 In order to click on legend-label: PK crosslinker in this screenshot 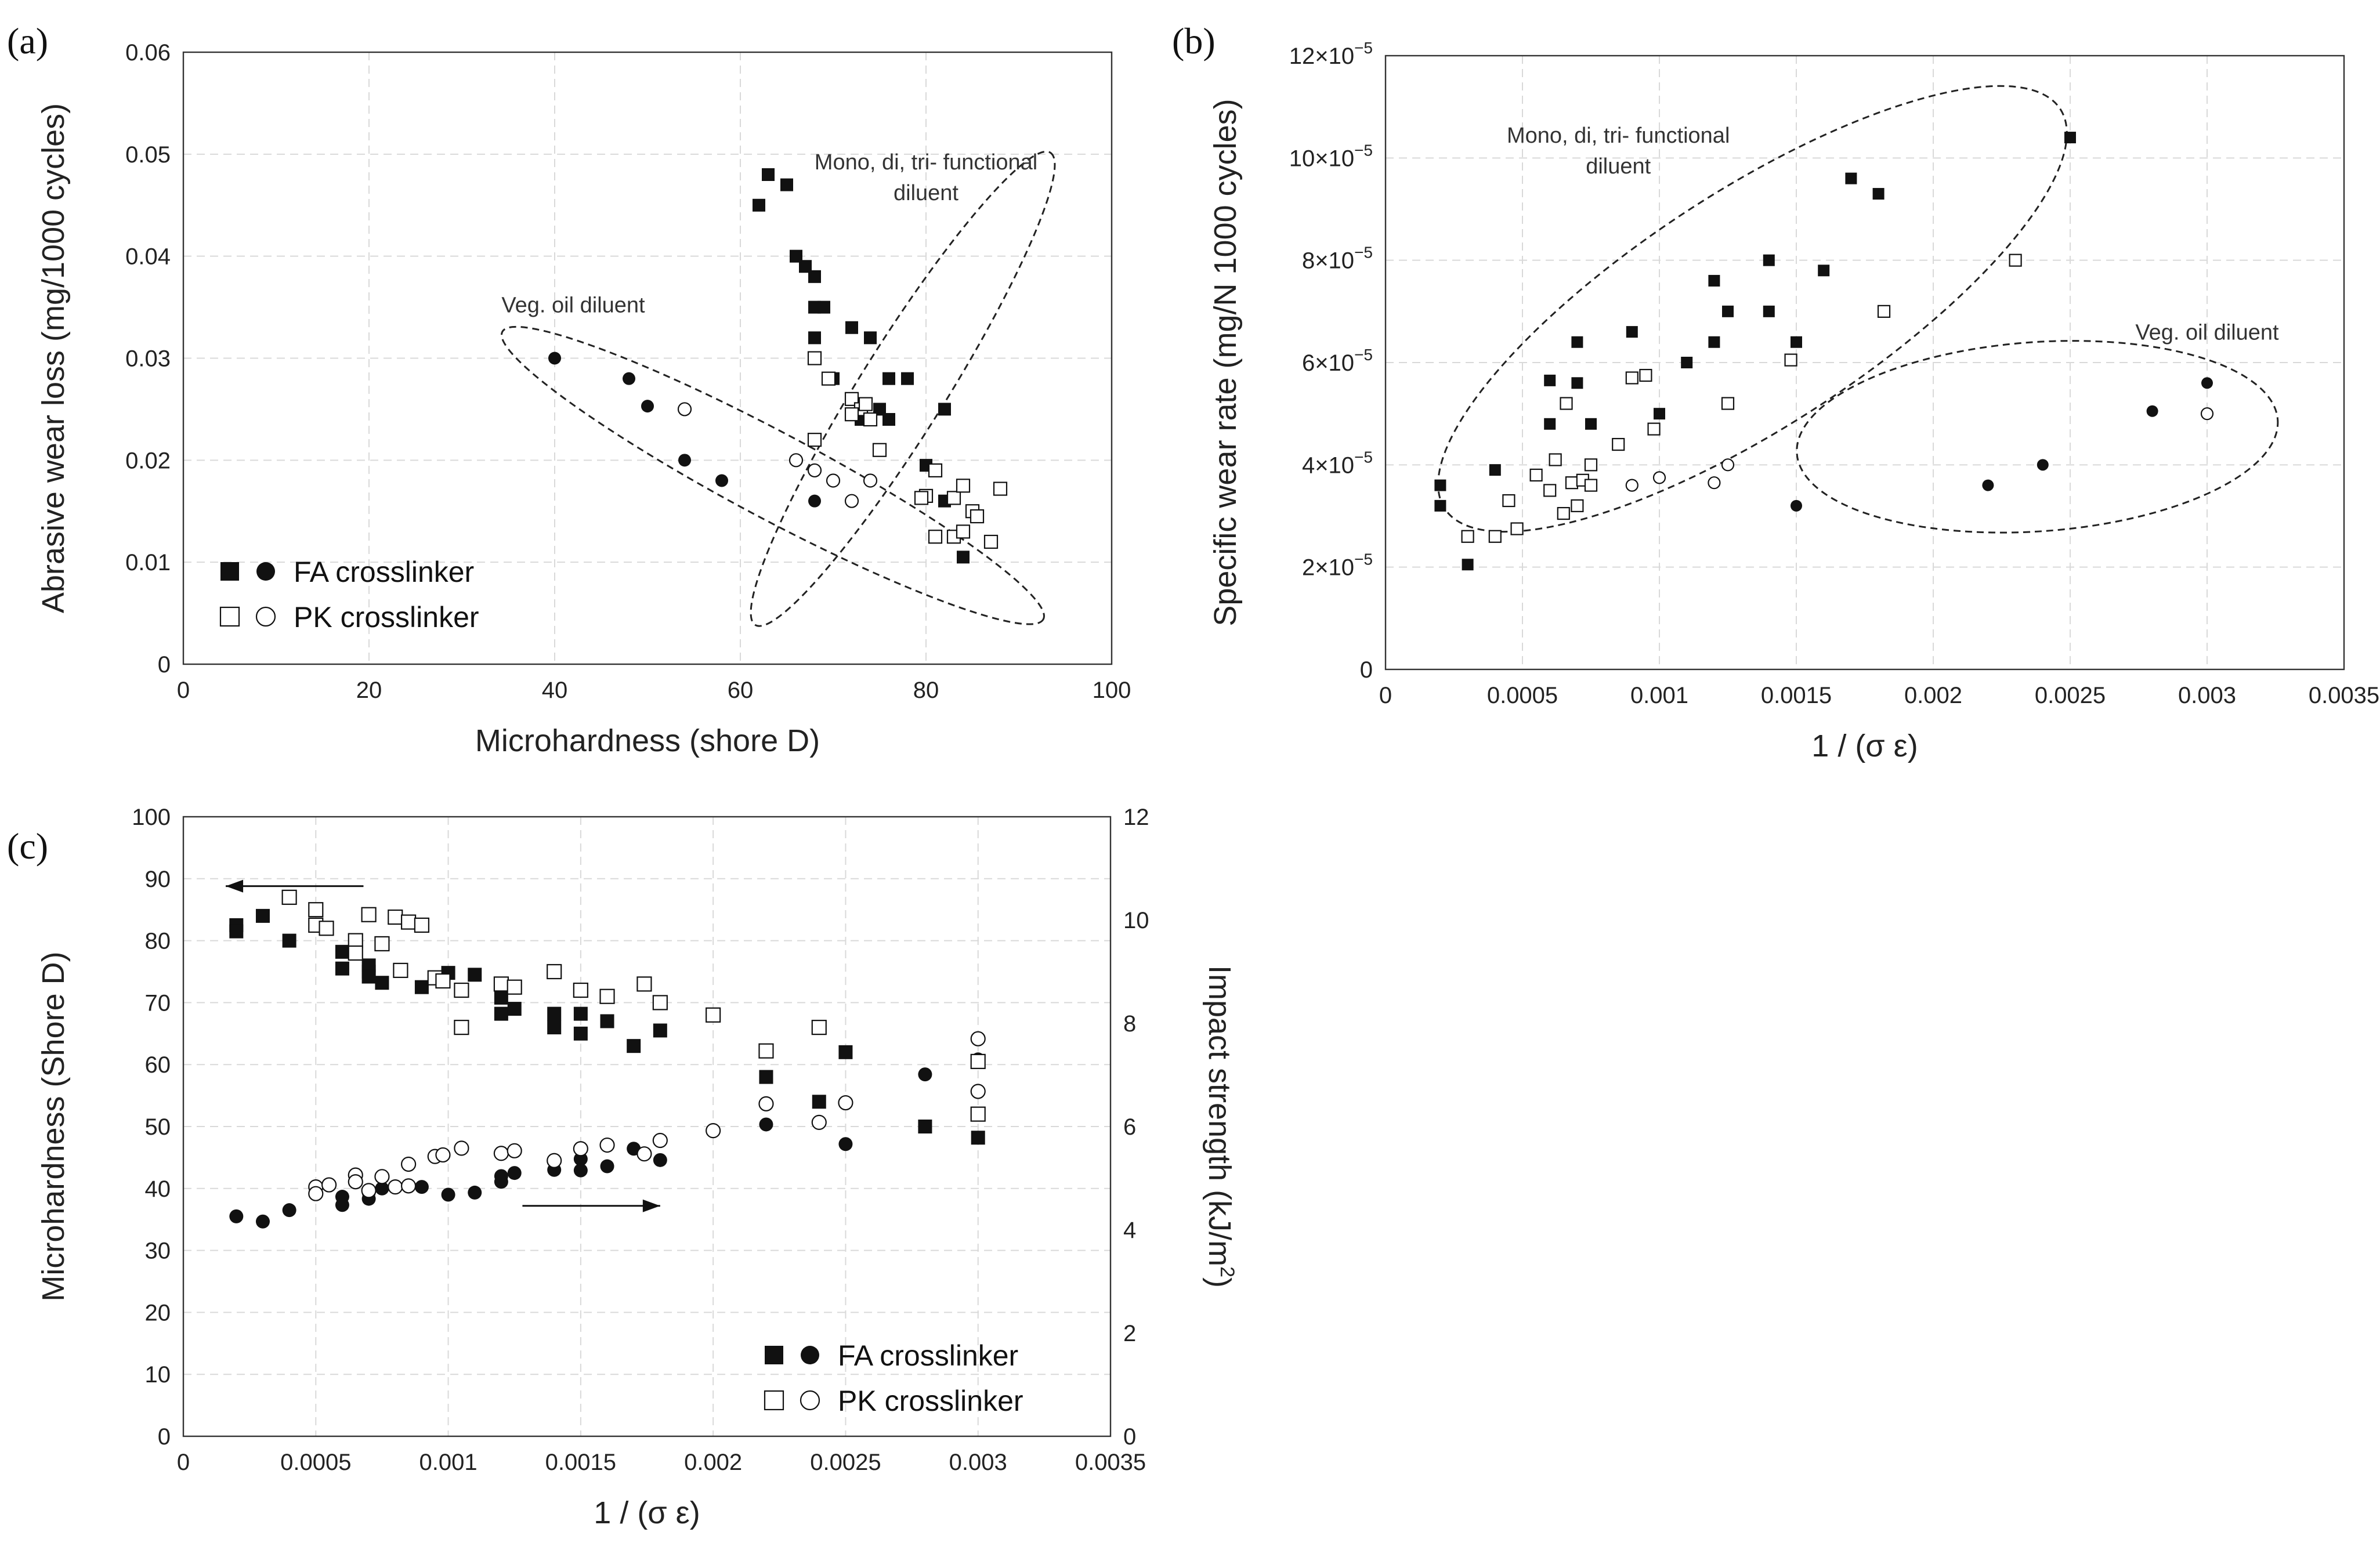, I will do `click(930, 1401)`.